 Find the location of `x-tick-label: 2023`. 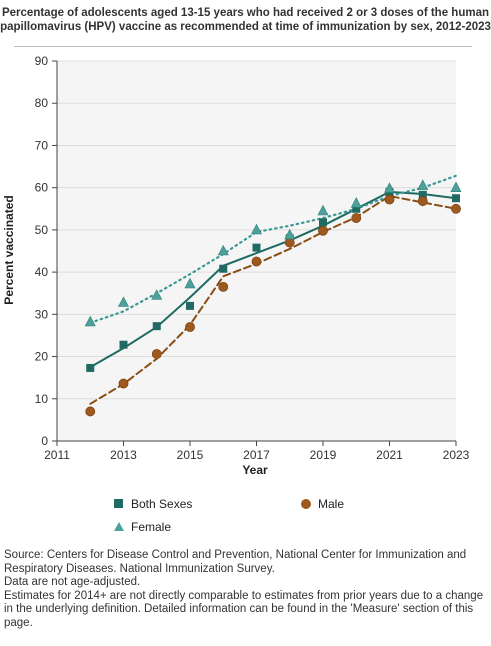

x-tick-label: 2023 is located at coordinates (456, 455).